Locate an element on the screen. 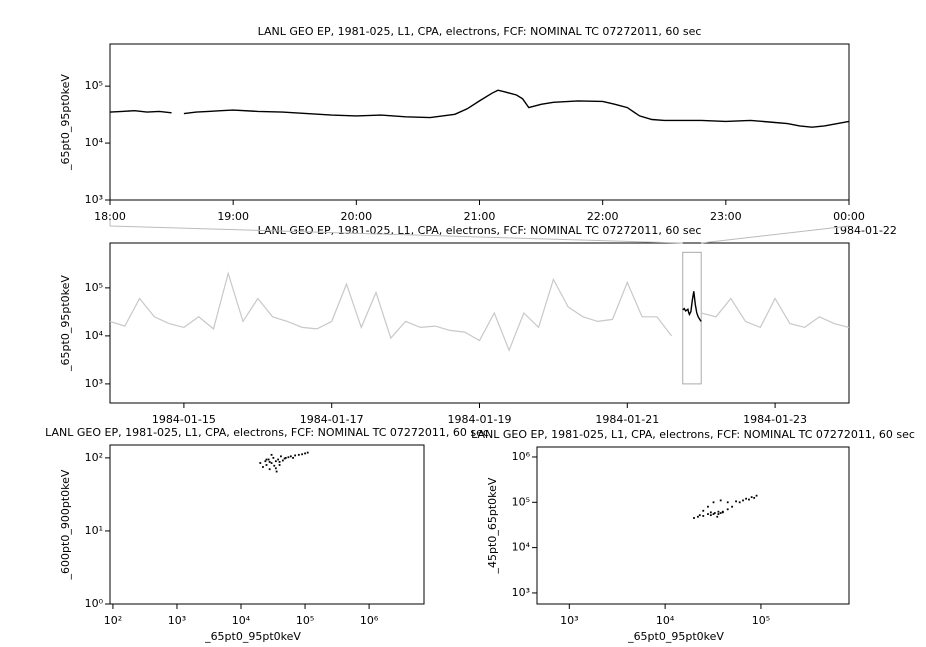  x-tick-label: 1984-01-15 is located at coordinates (184, 419).